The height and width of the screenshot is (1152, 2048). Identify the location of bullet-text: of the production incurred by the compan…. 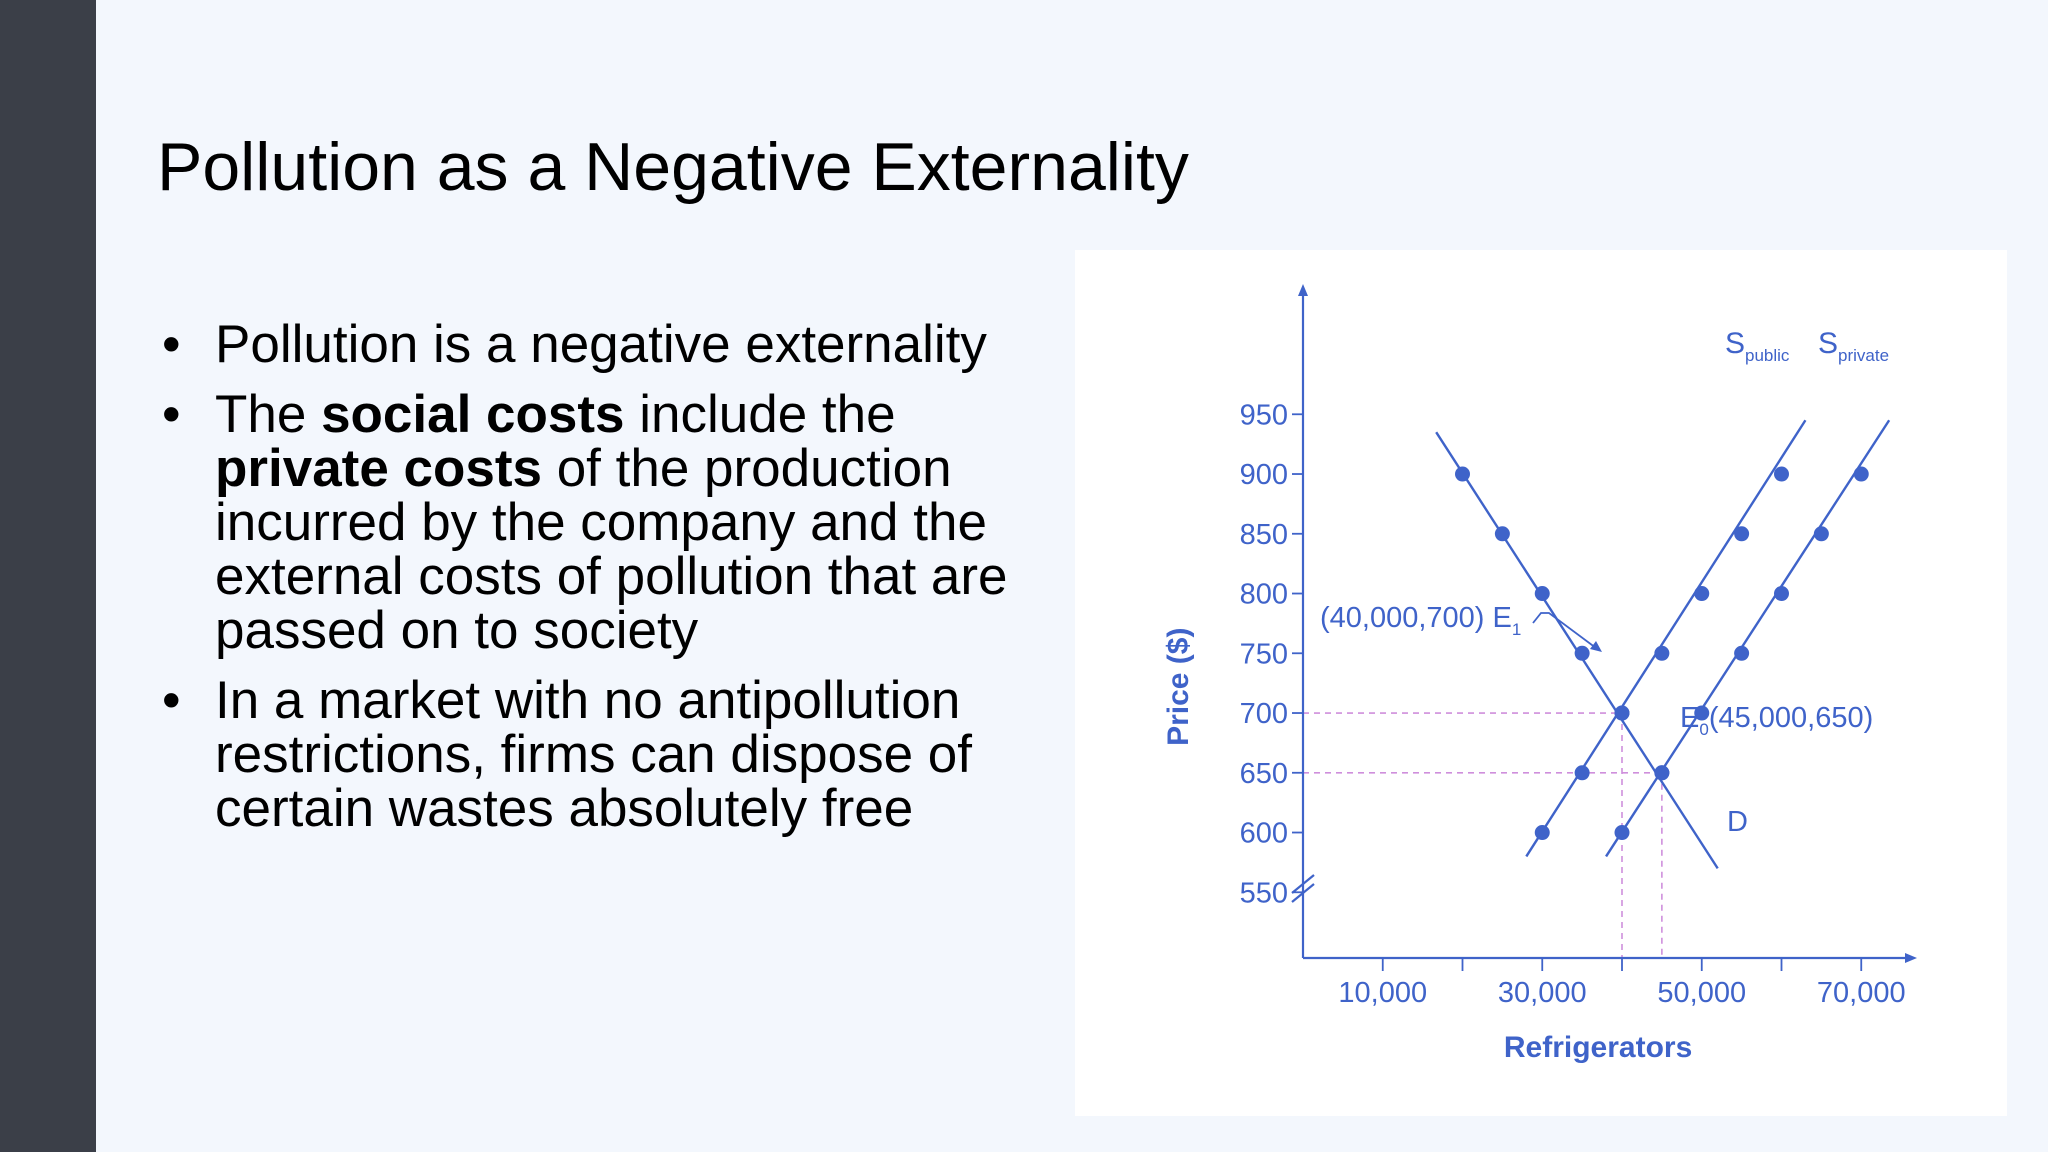
(611, 549).